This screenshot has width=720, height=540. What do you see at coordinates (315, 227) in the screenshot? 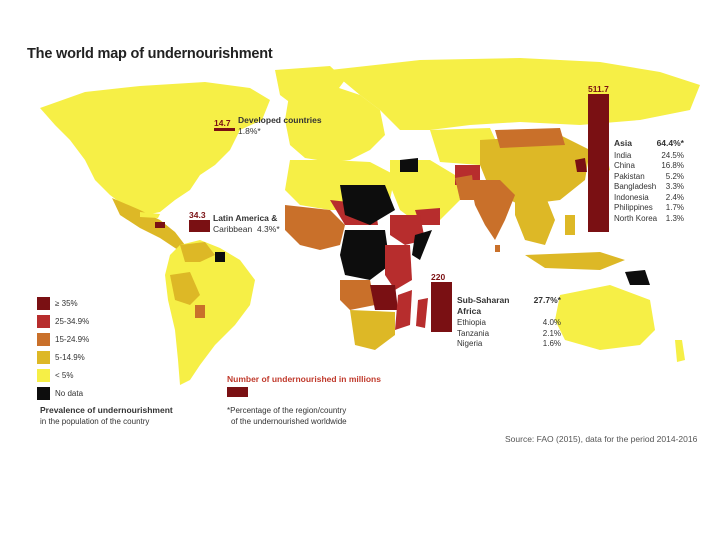
I see `region-west-africa` at bounding box center [315, 227].